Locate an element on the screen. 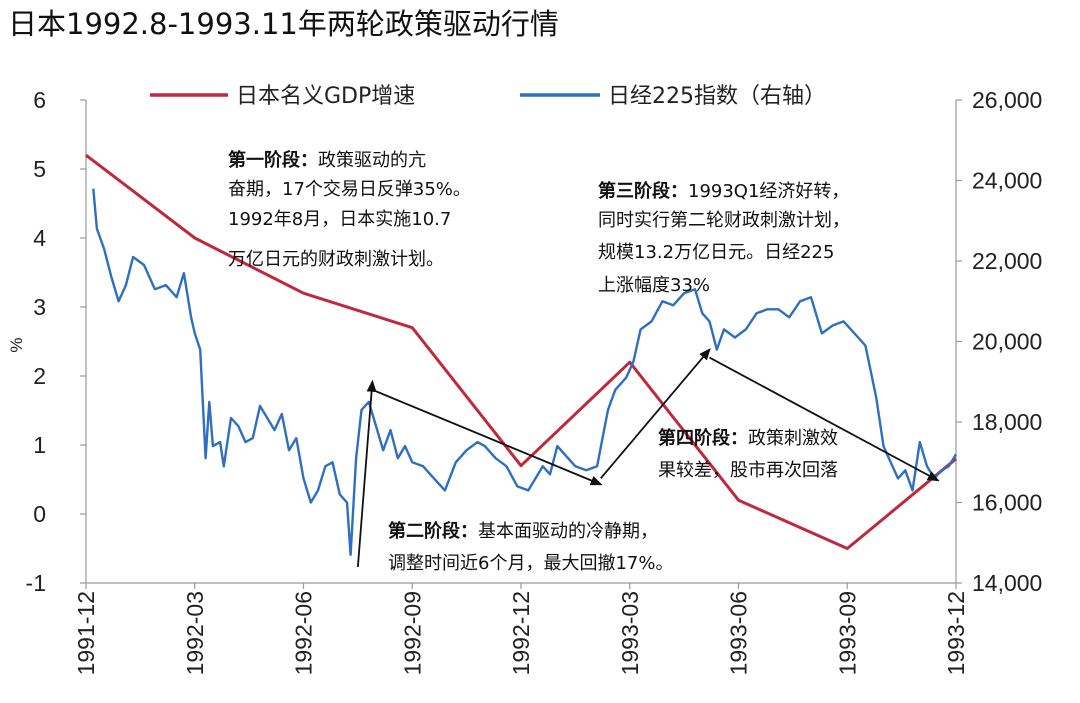  y-tick-label-right: 22,000 is located at coordinates (1007, 261).